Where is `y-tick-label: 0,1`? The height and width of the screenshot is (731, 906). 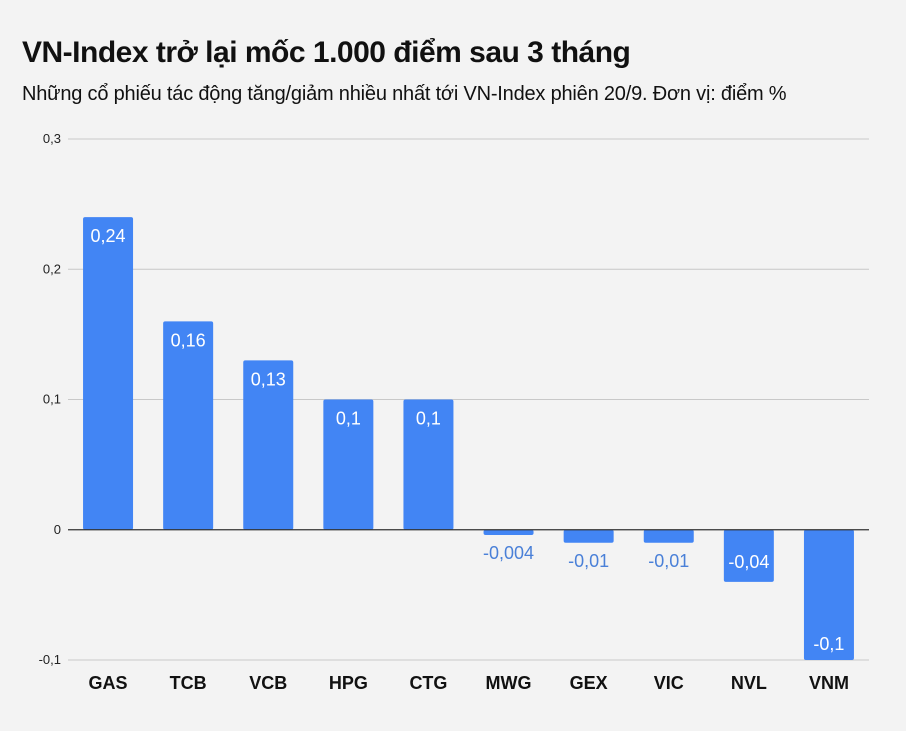
y-tick-label: 0,1 is located at coordinates (52, 399).